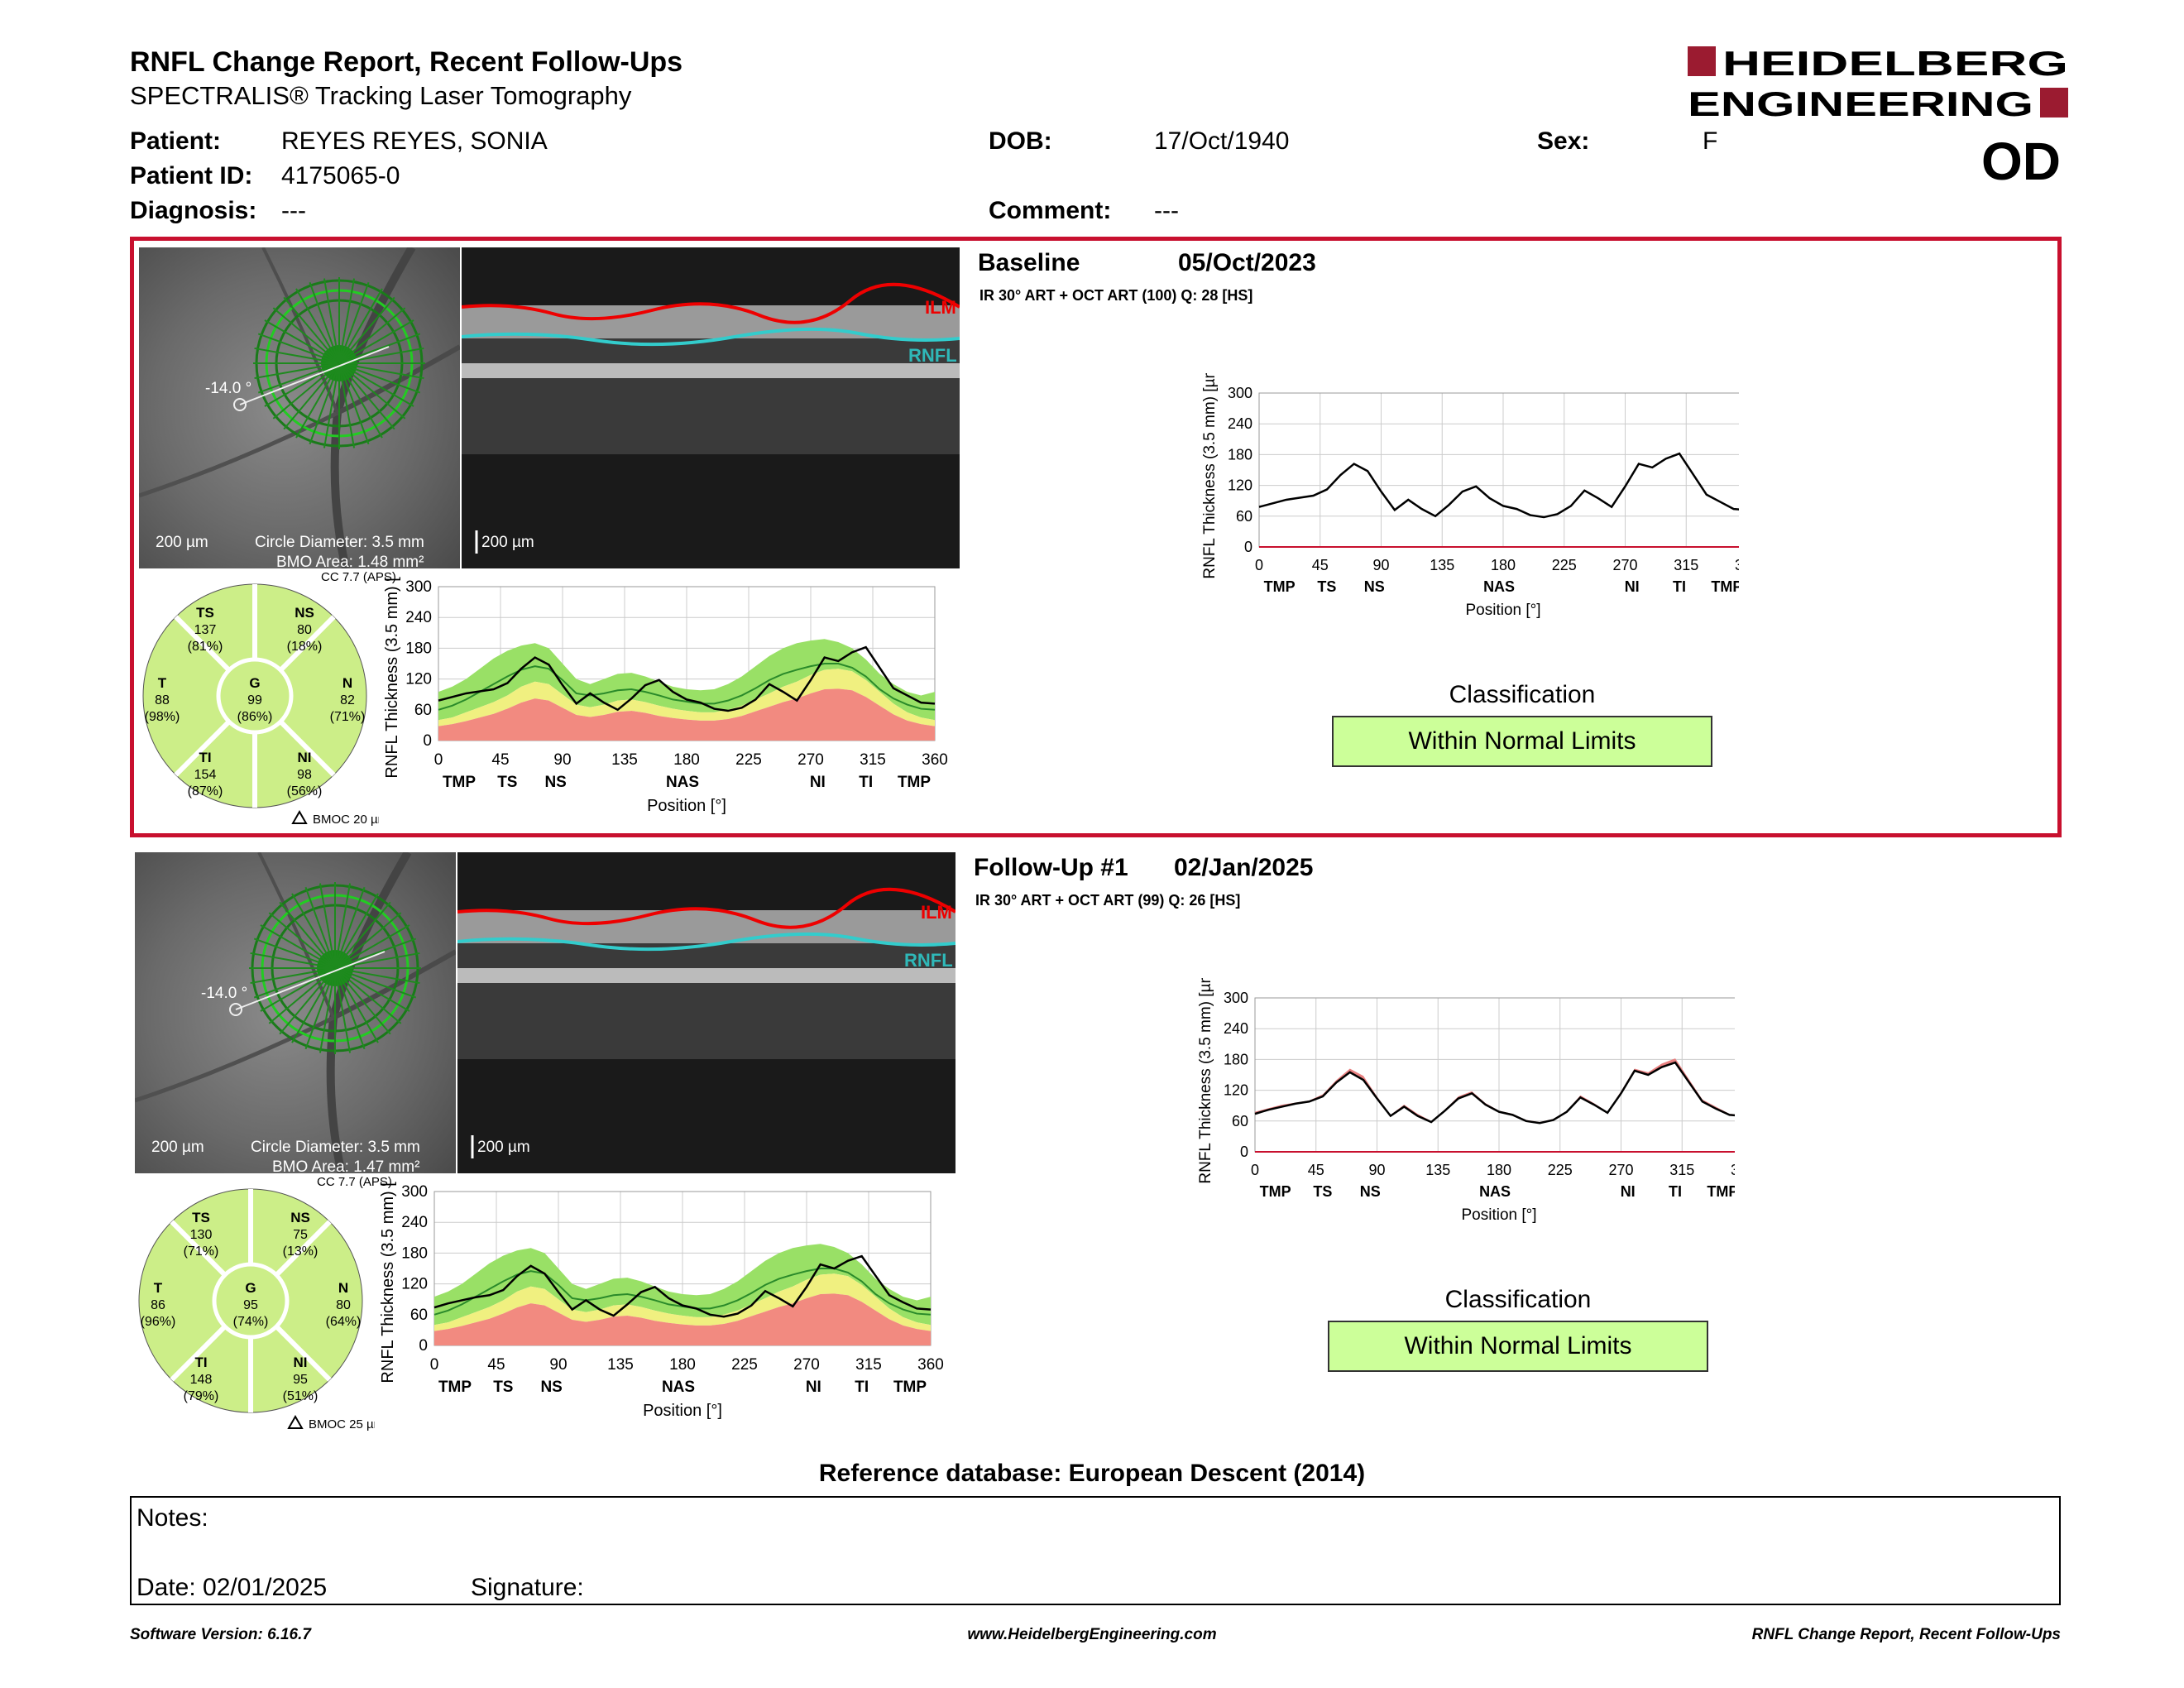 The image size is (2184, 1688). What do you see at coordinates (1494, 1075) in the screenshot?
I see `plot-frame` at bounding box center [1494, 1075].